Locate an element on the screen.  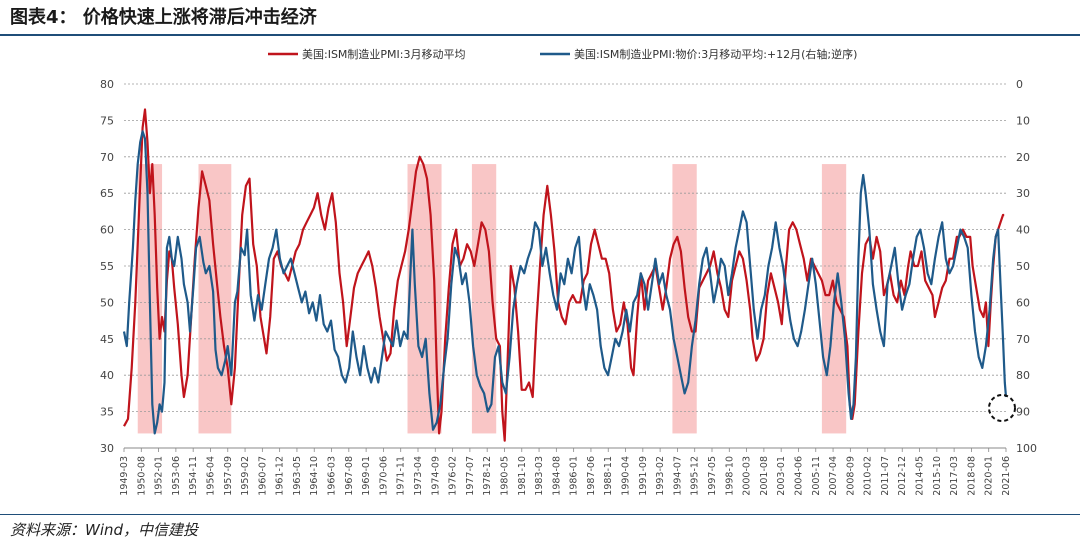
x-tick-label: 1997-05 is located at coordinates (712, 476).